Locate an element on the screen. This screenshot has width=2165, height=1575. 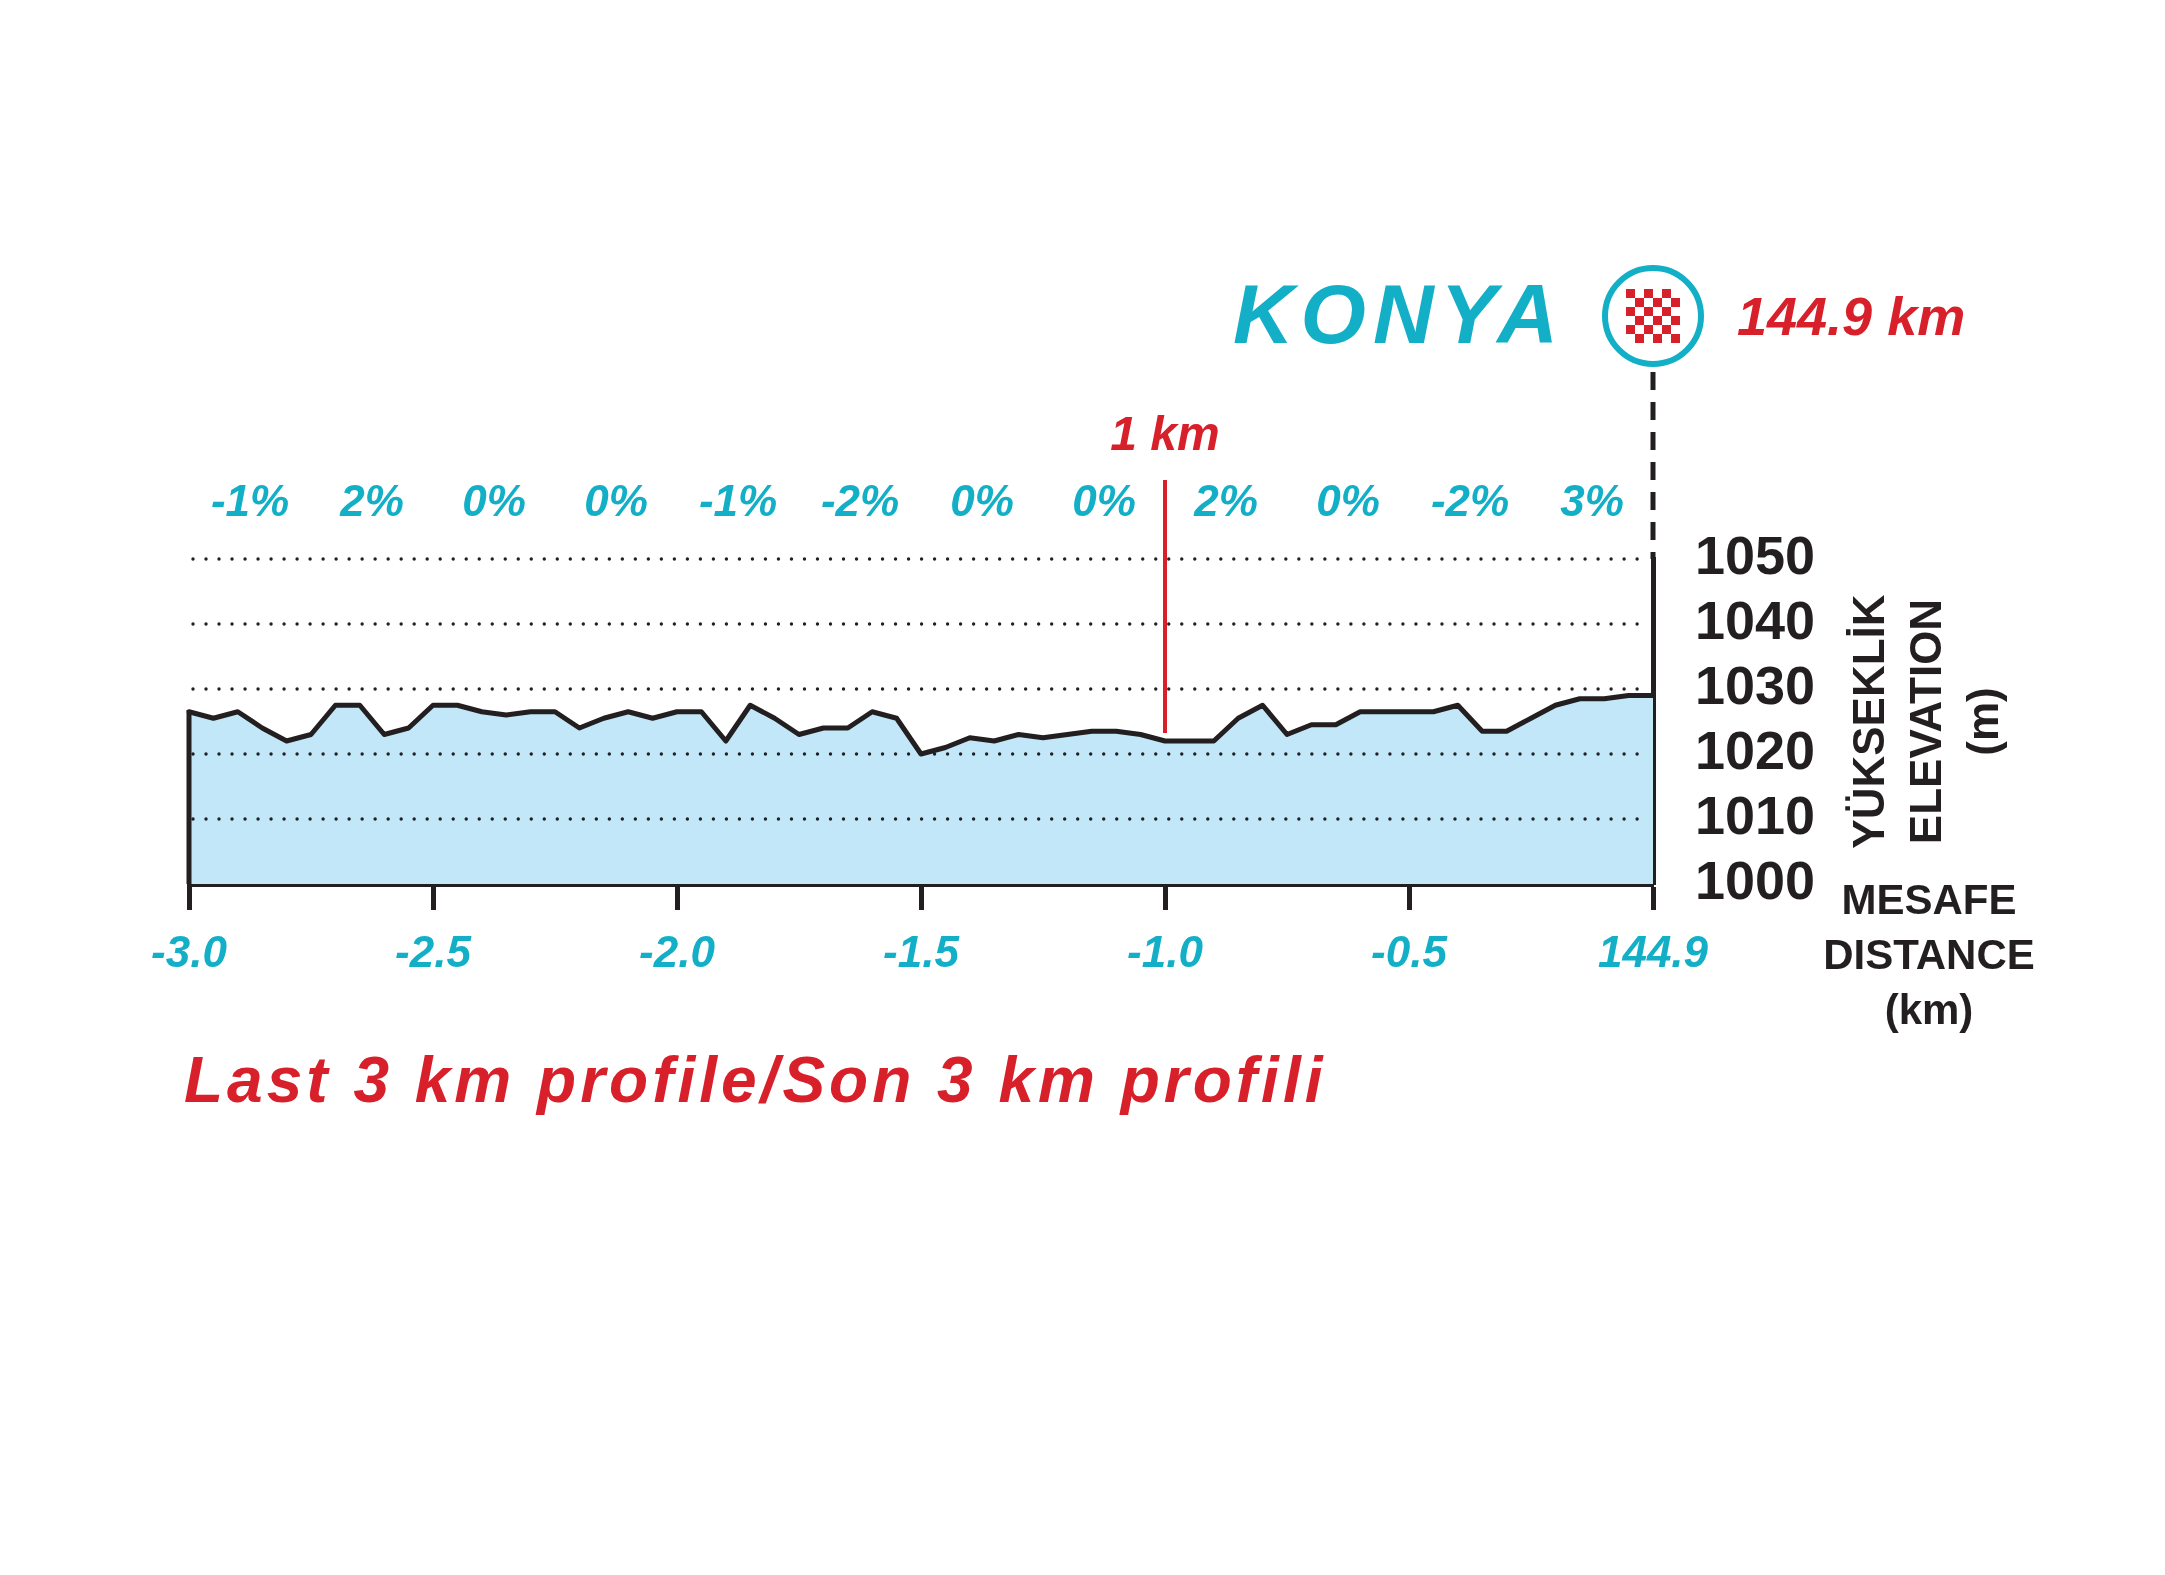
y-tick-label: 1050 is located at coordinates (1755, 554).